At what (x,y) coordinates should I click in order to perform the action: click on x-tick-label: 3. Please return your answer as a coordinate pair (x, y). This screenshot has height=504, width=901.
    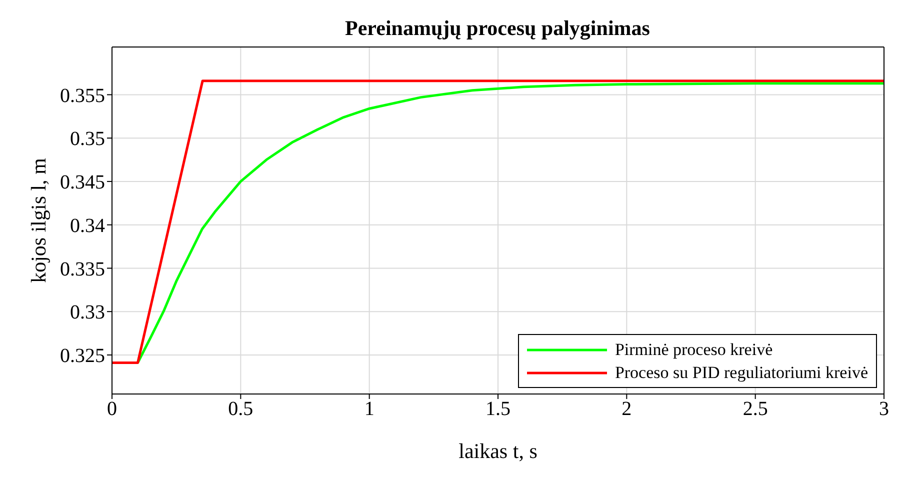
    Looking at the image, I should click on (884, 409).